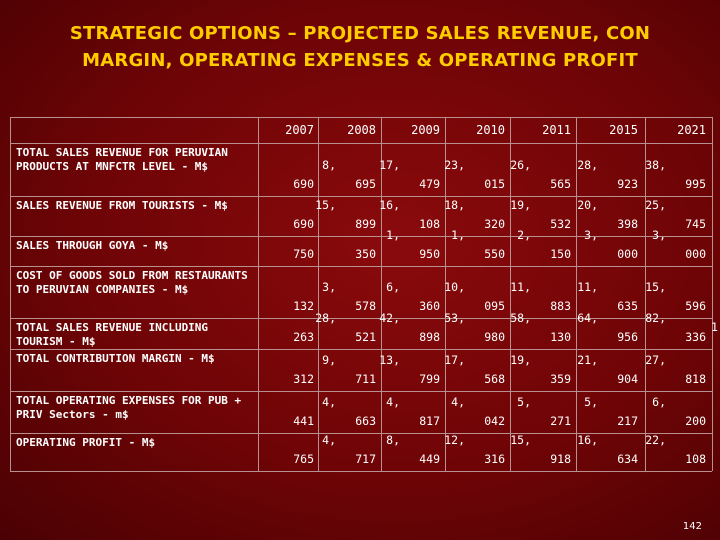 This screenshot has width=720, height=540. Describe the element at coordinates (494, 254) in the screenshot. I see `table-cell-value-units: 550` at that location.